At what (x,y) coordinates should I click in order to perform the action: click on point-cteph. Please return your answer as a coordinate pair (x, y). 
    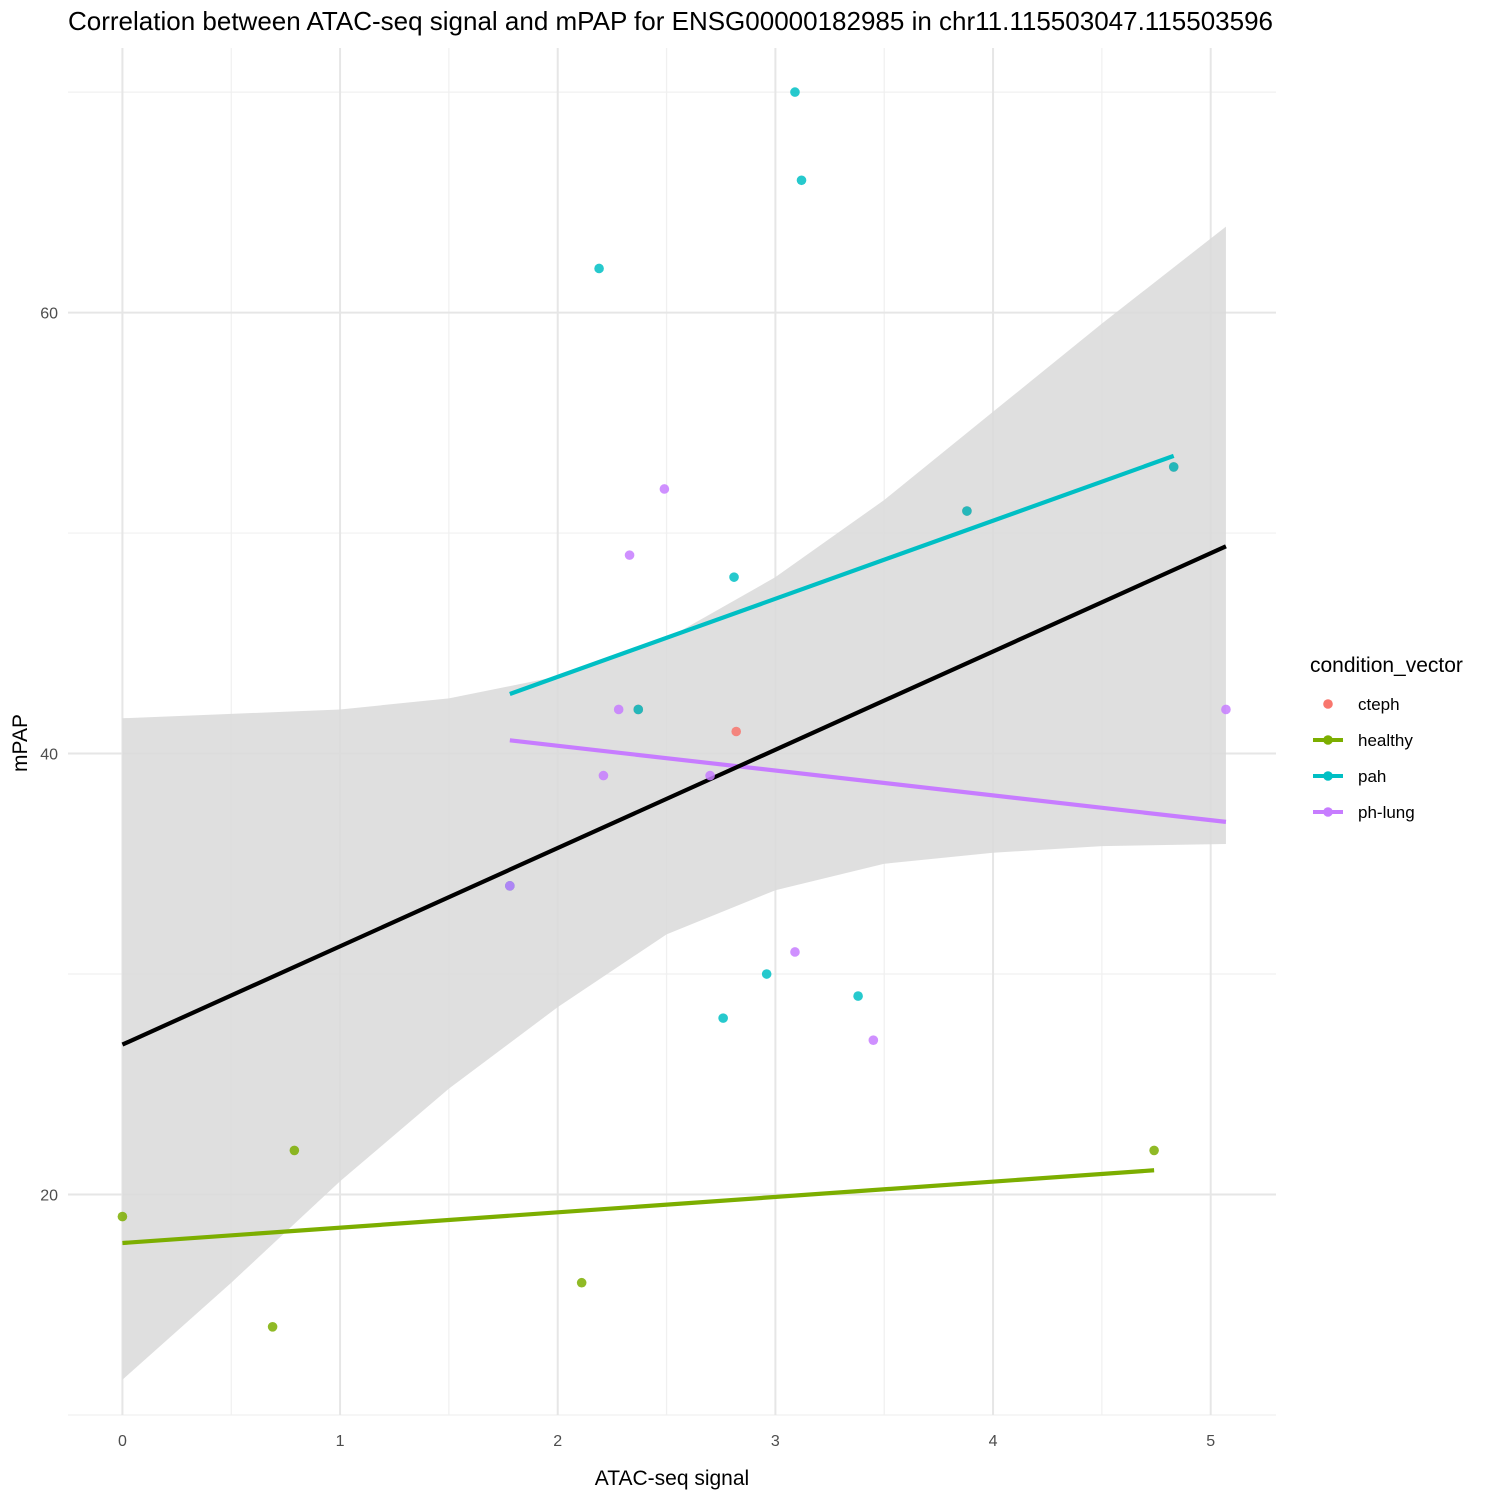
    Looking at the image, I should click on (736, 731).